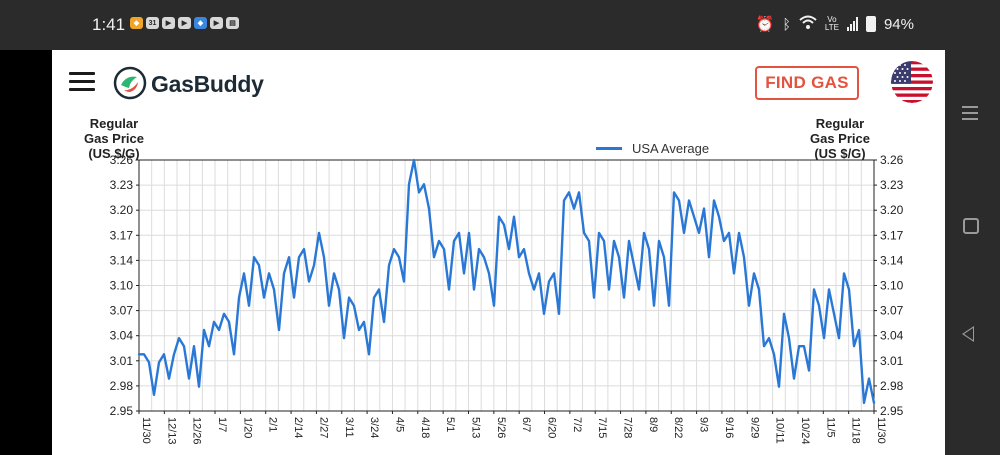  Describe the element at coordinates (856, 430) in the screenshot. I see `x-tick-label: 11/18` at that location.